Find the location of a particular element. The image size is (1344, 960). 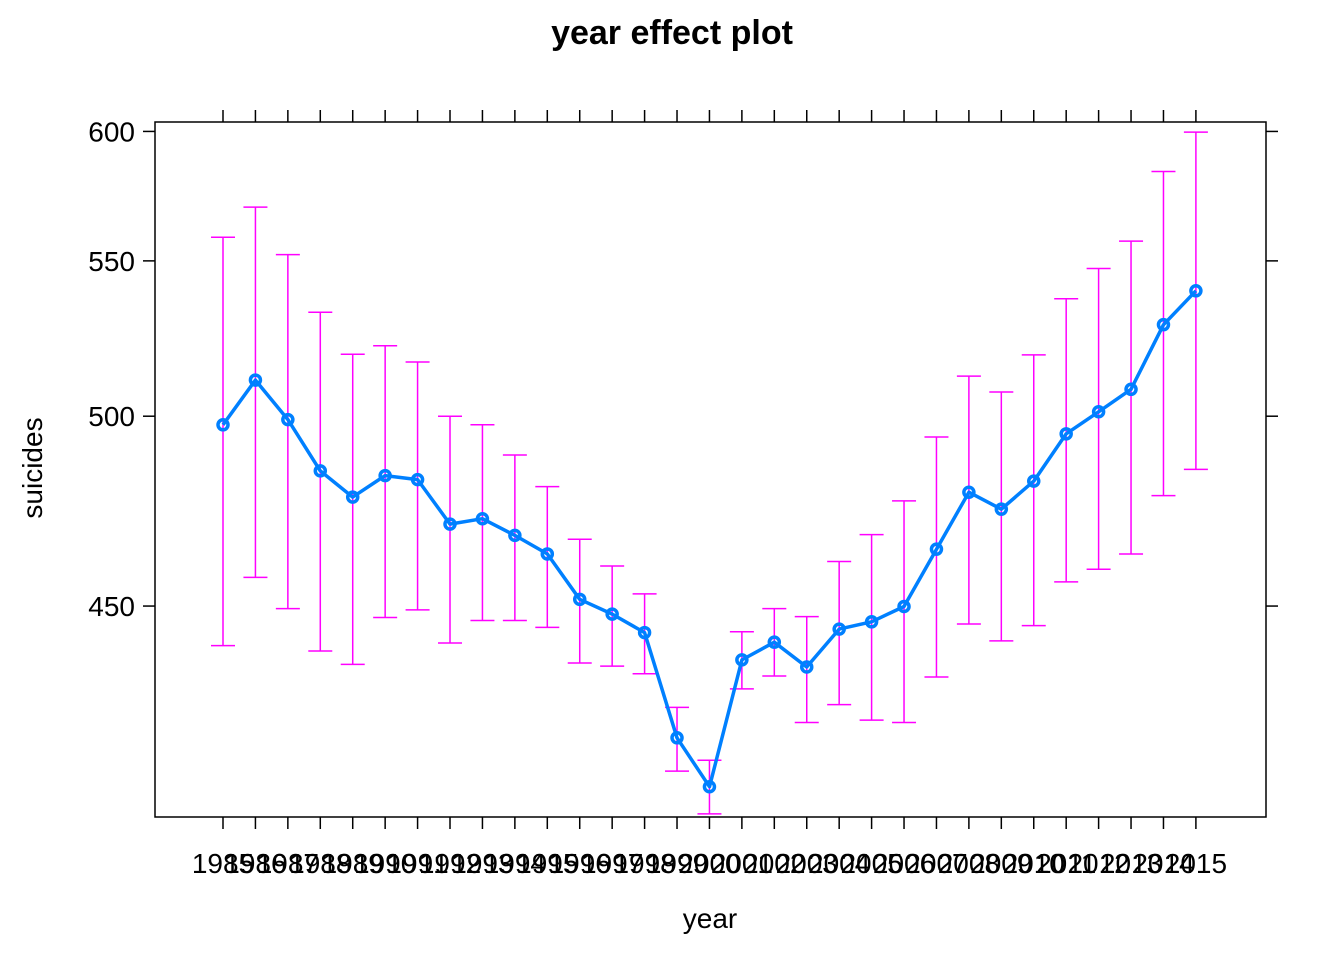

y-tick-label: 450 is located at coordinates (111, 606).